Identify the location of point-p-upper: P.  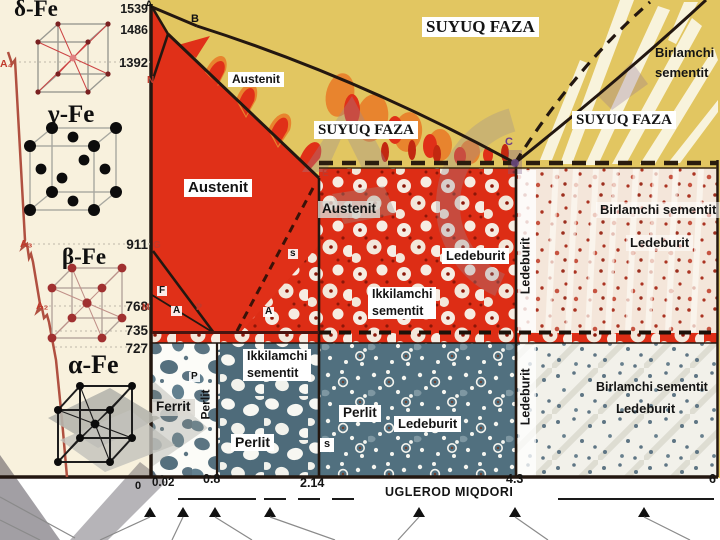
(194, 376).